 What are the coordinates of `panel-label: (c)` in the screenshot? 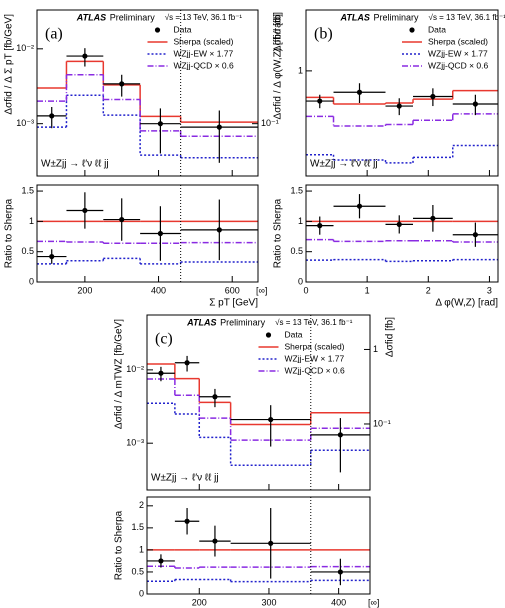 It's located at (164, 339).